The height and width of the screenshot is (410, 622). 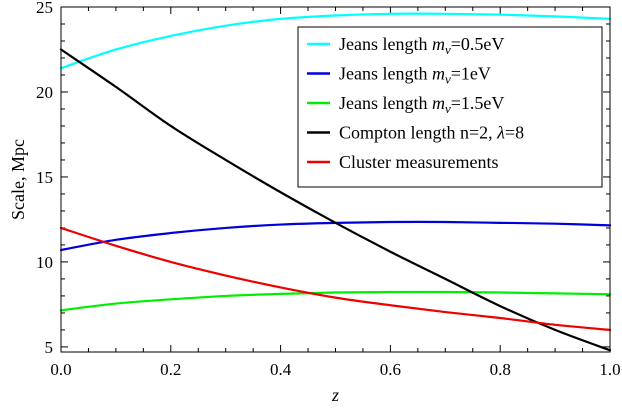 I want to click on x-tick-label: 0.0, so click(x=60, y=369).